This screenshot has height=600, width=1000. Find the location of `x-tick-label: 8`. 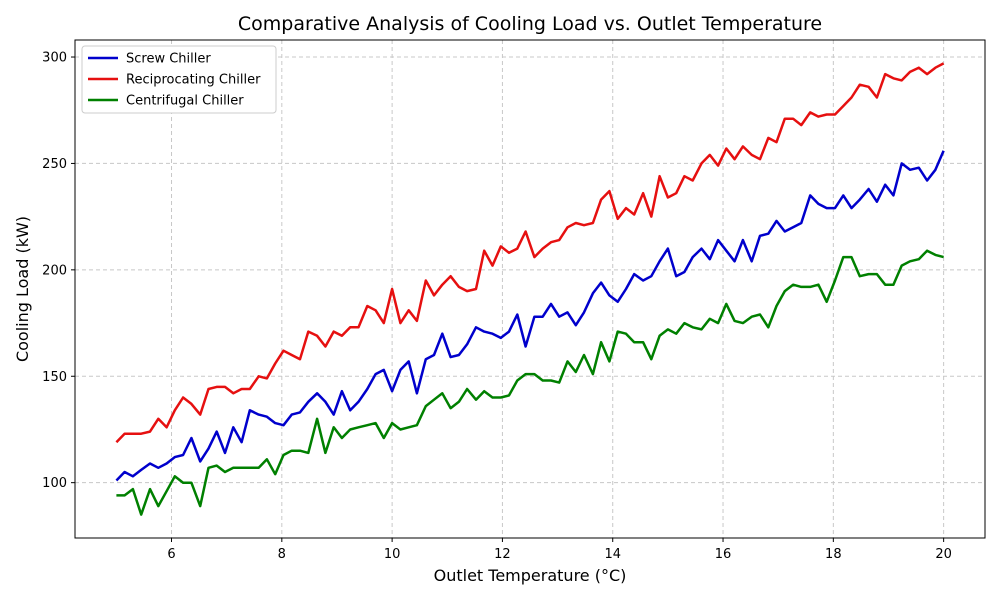

x-tick-label: 8 is located at coordinates (282, 554).